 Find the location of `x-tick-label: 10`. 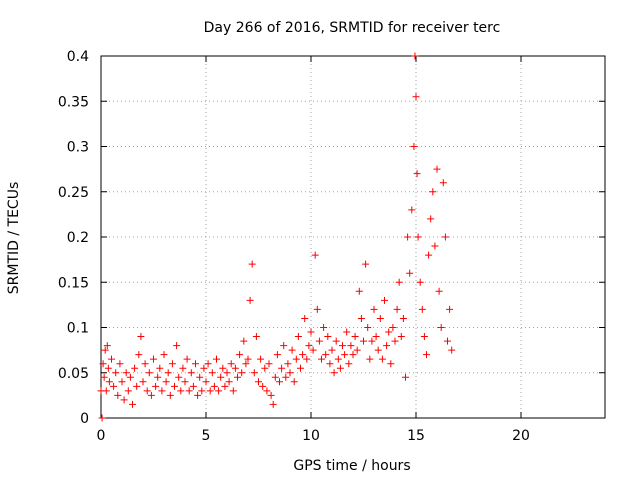

x-tick-label: 10 is located at coordinates (311, 436).